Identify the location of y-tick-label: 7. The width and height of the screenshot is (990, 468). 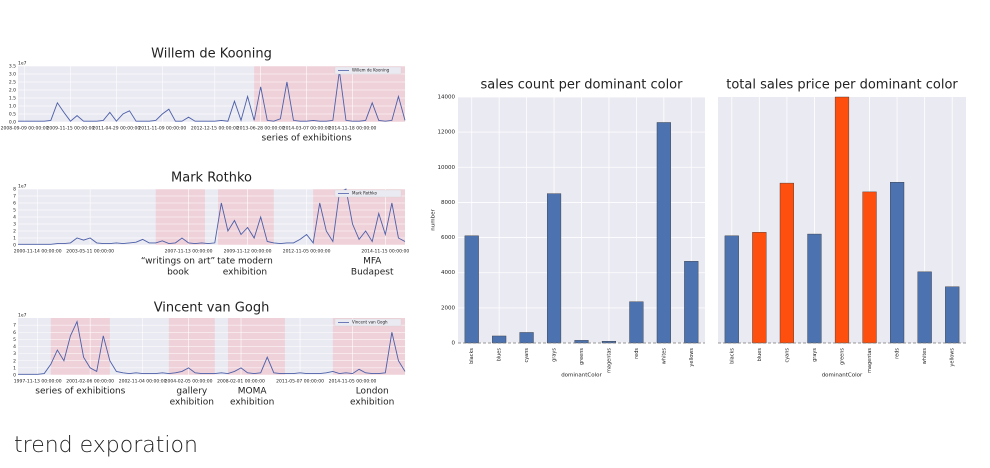
(14, 197).